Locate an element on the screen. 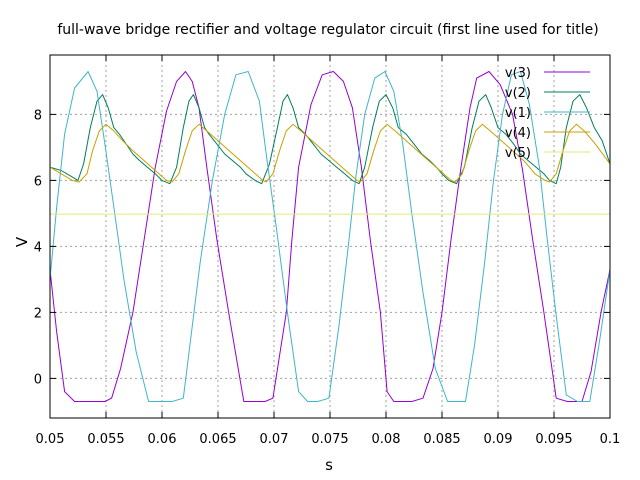 This screenshot has height=480, width=640. y-tick-label: 4 is located at coordinates (38, 247).